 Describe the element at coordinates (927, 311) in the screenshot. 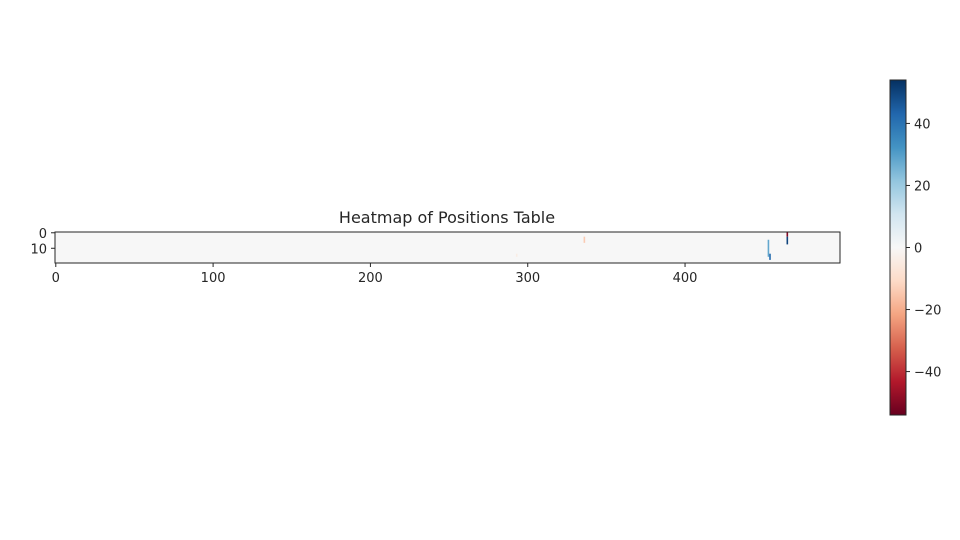

I see `colorbar-tick-label: −20` at that location.